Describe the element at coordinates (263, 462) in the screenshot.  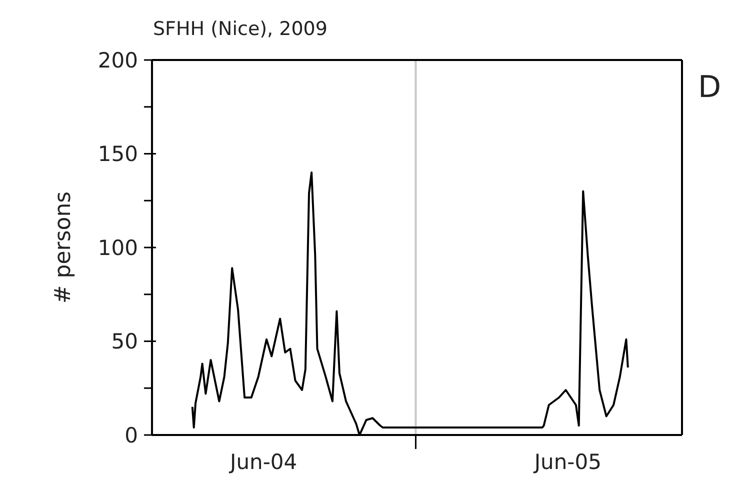
I see `x-tick-label: Jun-04` at that location.